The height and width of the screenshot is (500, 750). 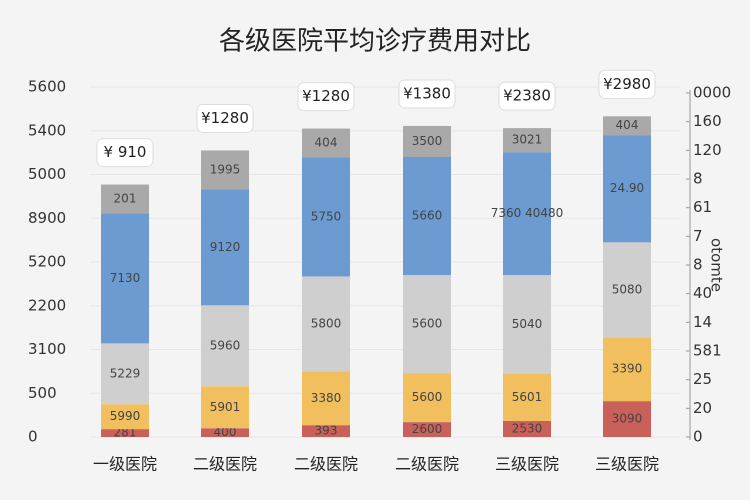 I want to click on right-axis-label: 40, so click(x=702, y=293).